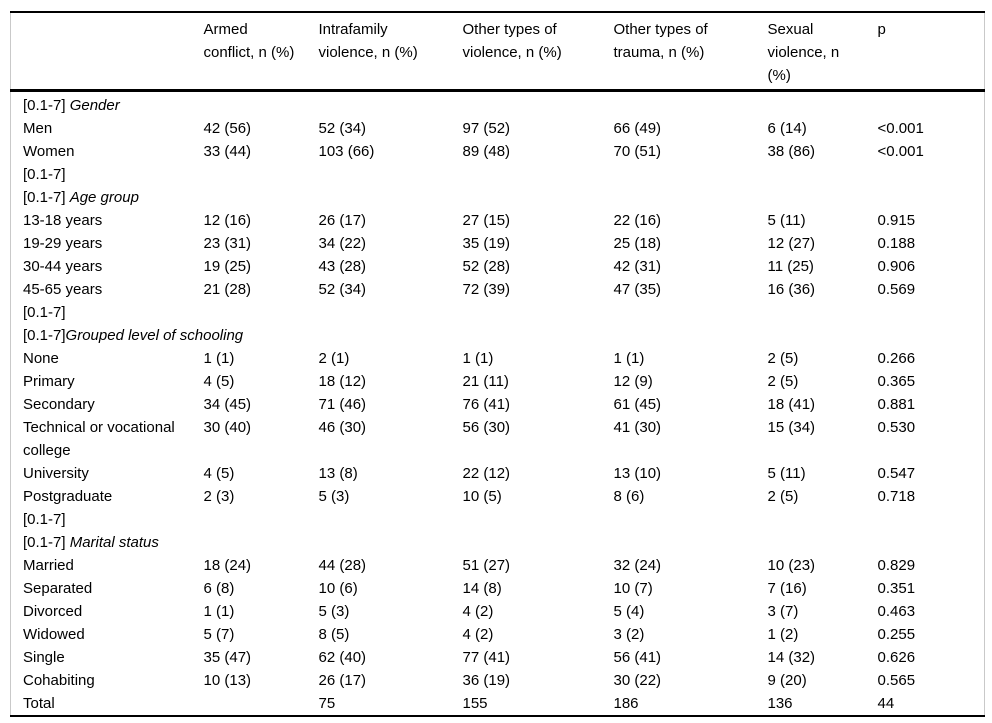 Image resolution: width=992 pixels, height=723 pixels. I want to click on row-label: 19-29 years, so click(63, 243).